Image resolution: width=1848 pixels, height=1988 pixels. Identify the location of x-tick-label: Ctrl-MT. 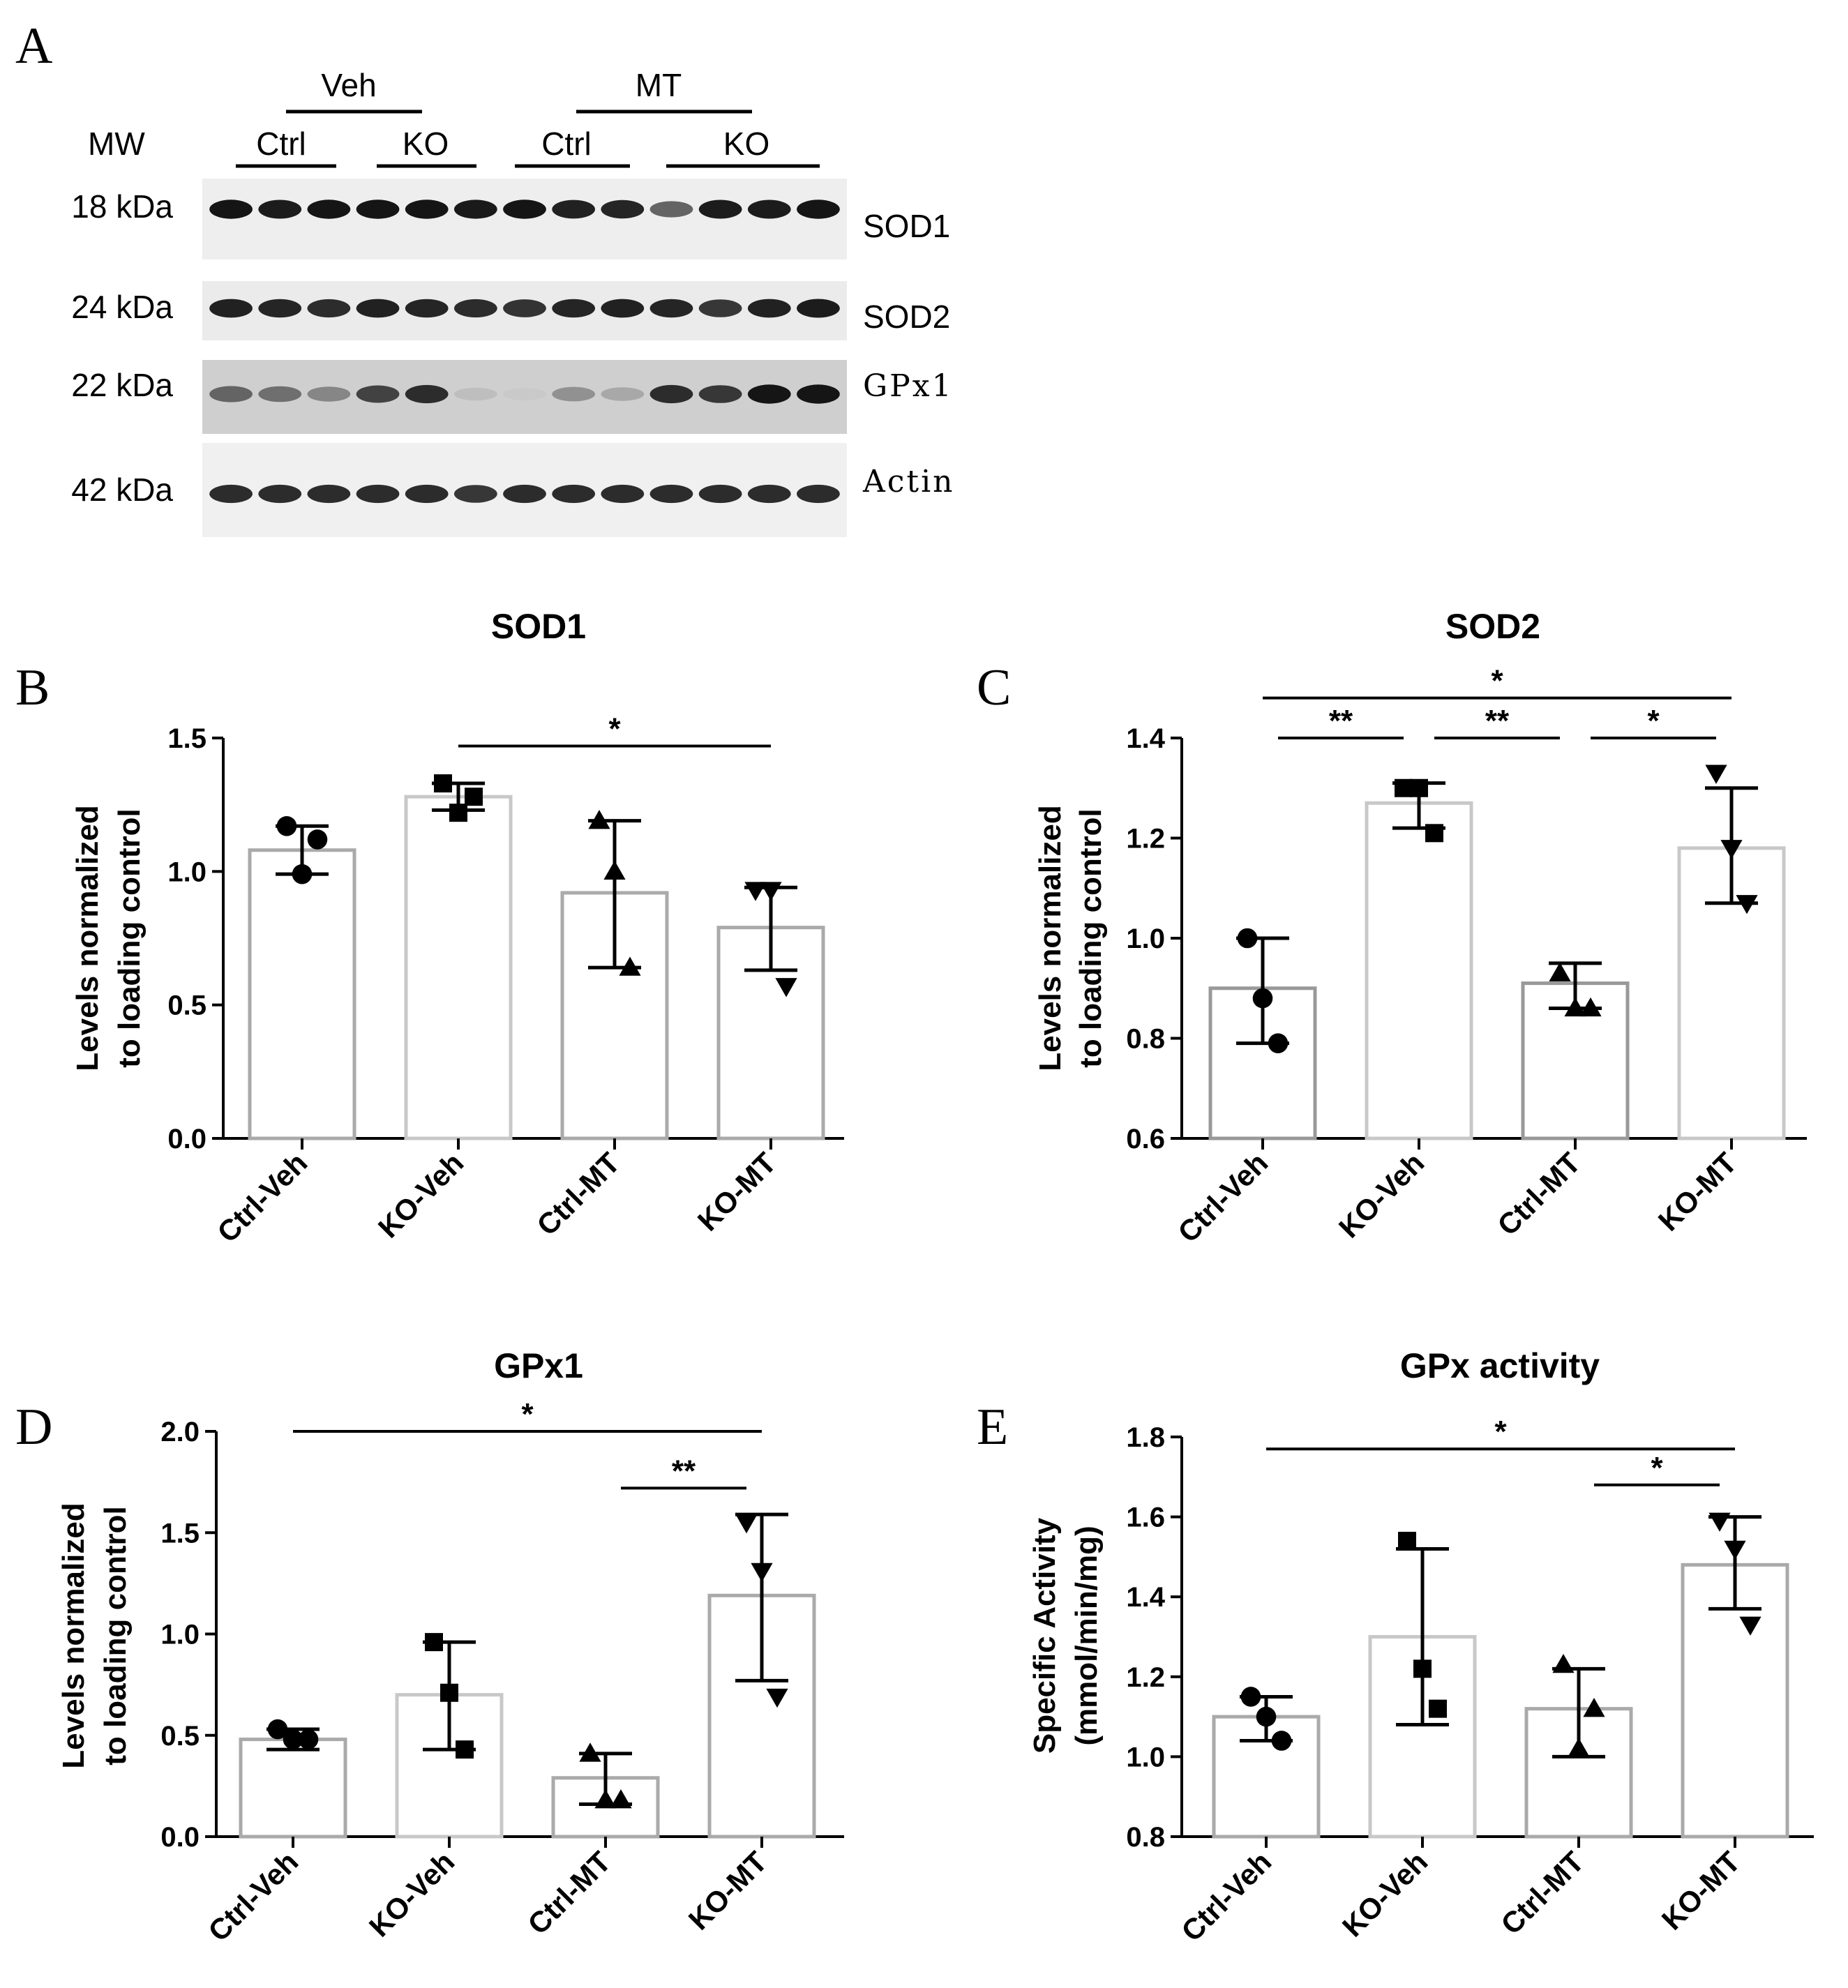
(1542, 1893).